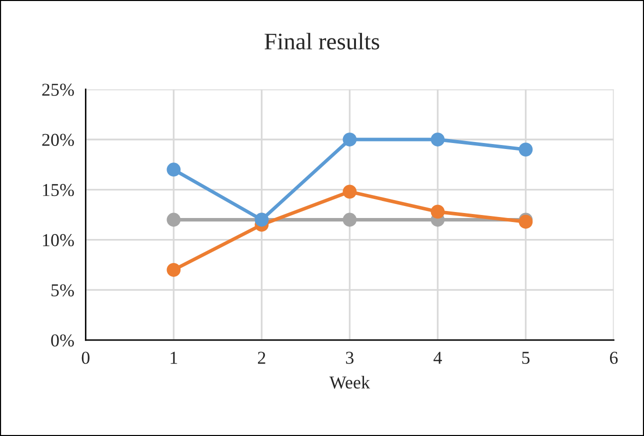  What do you see at coordinates (349, 382) in the screenshot?
I see `x-axis-title: Week` at bounding box center [349, 382].